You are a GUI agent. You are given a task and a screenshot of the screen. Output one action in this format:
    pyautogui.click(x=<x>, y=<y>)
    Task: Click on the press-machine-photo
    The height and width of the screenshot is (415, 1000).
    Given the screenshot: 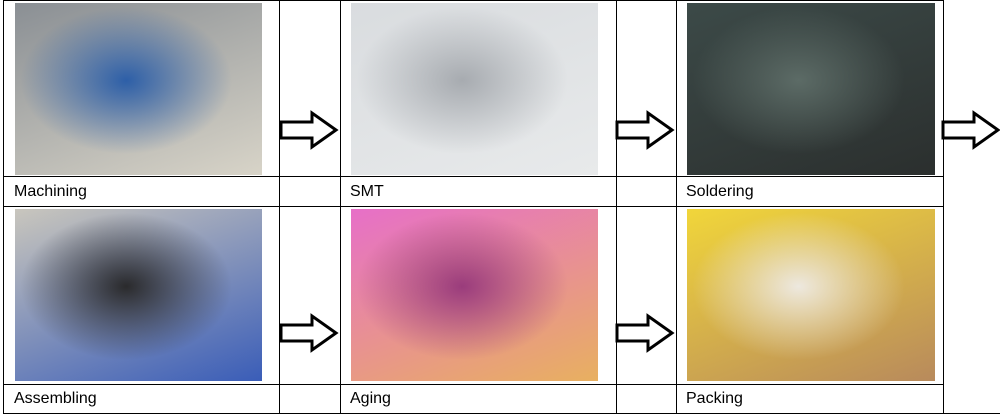 What is the action you would take?
    pyautogui.click(x=138, y=89)
    